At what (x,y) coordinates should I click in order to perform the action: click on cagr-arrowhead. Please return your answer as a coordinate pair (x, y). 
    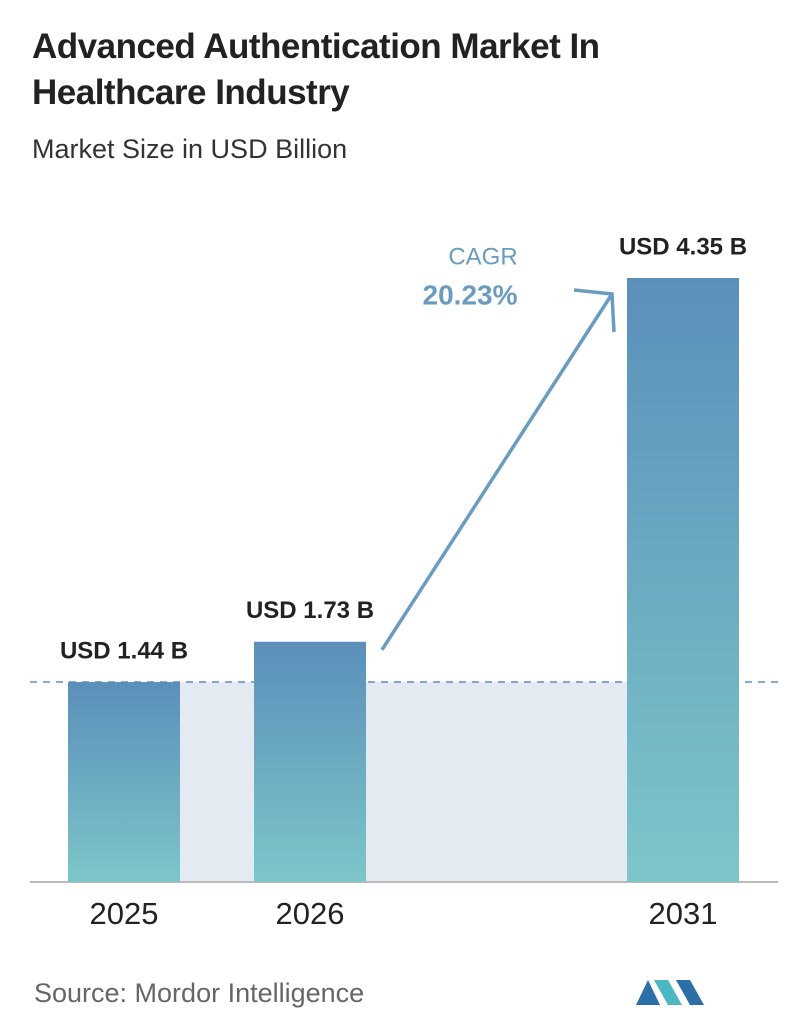
    Looking at the image, I should click on (594, 310).